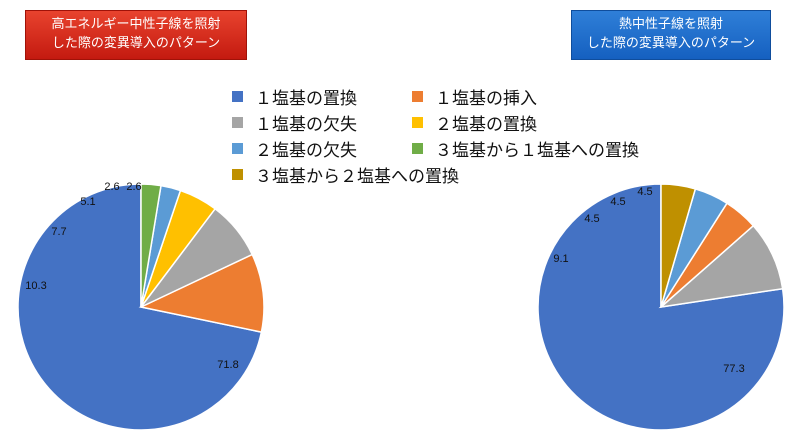 Image resolution: width=800 pixels, height=437 pixels. Describe the element at coordinates (670, 24) in the screenshot. I see `right-title-line-1: 熱中性子線を照射` at that location.